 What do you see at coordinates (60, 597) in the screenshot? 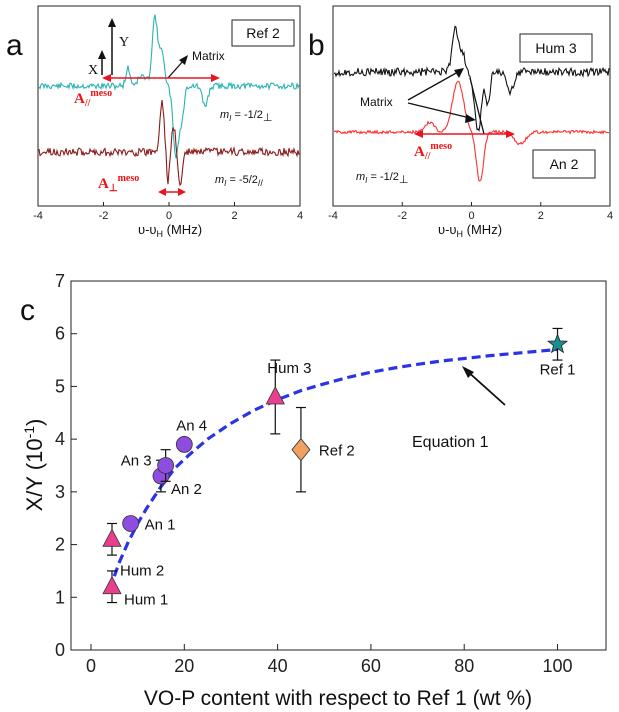
I see `ytick-label: 1` at bounding box center [60, 597].